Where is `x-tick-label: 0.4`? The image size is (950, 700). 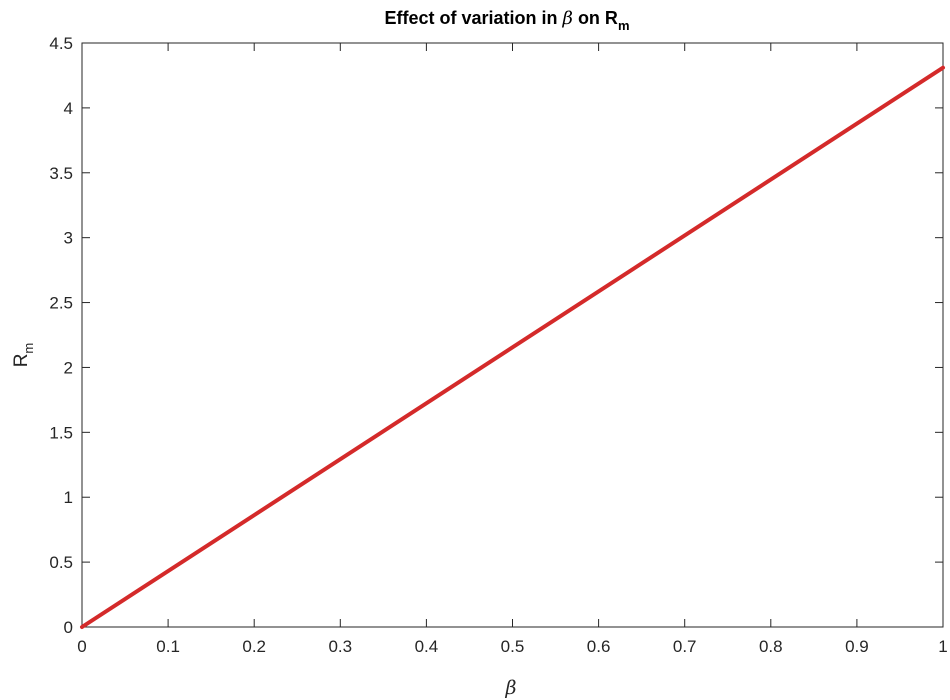
x-tick-label: 0.4 is located at coordinates (427, 646).